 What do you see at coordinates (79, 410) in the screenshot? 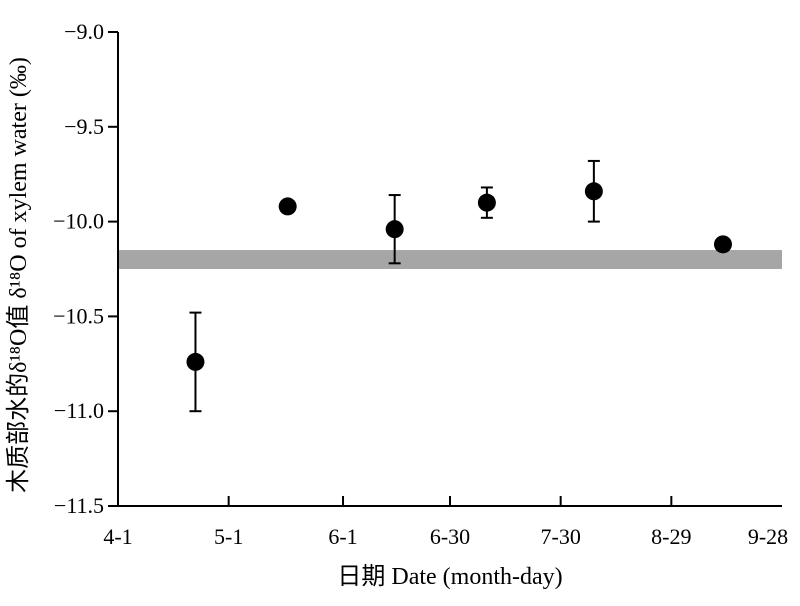
I see `y-tick-label: −11.0` at bounding box center [79, 410].